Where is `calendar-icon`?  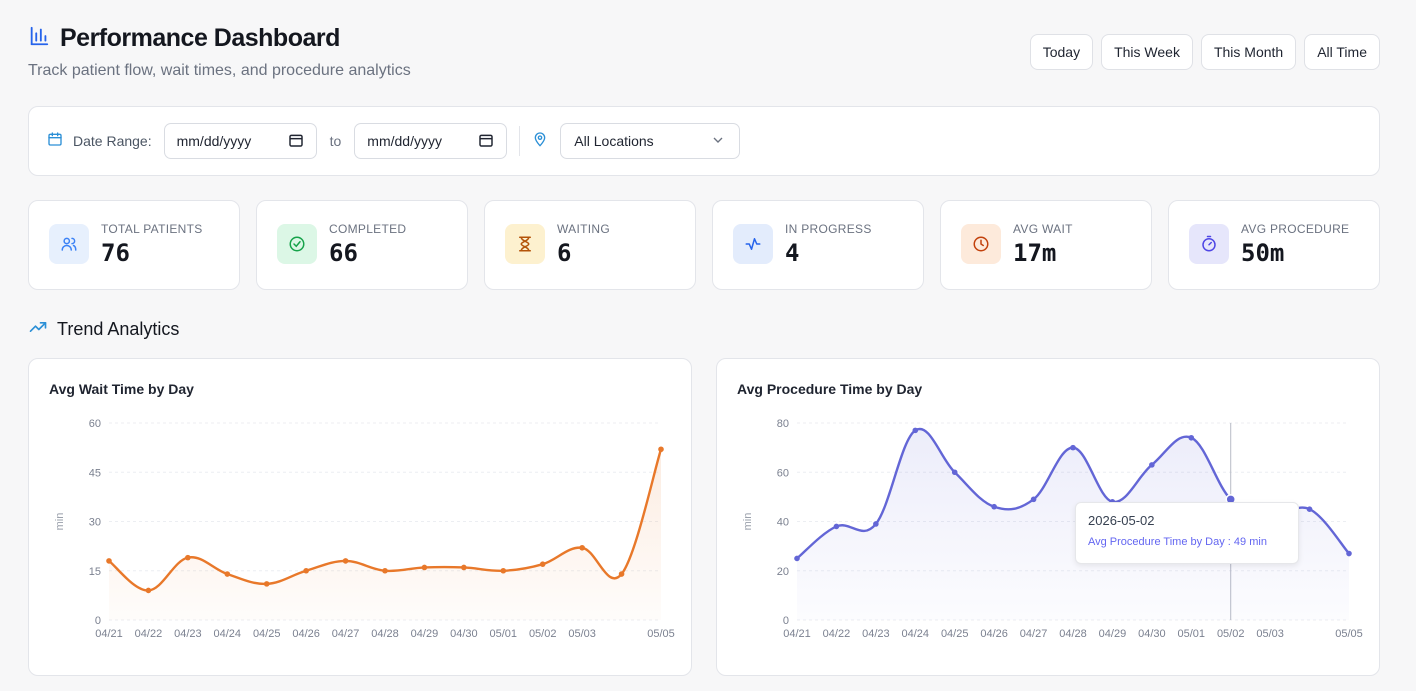 calendar-icon is located at coordinates (55, 141).